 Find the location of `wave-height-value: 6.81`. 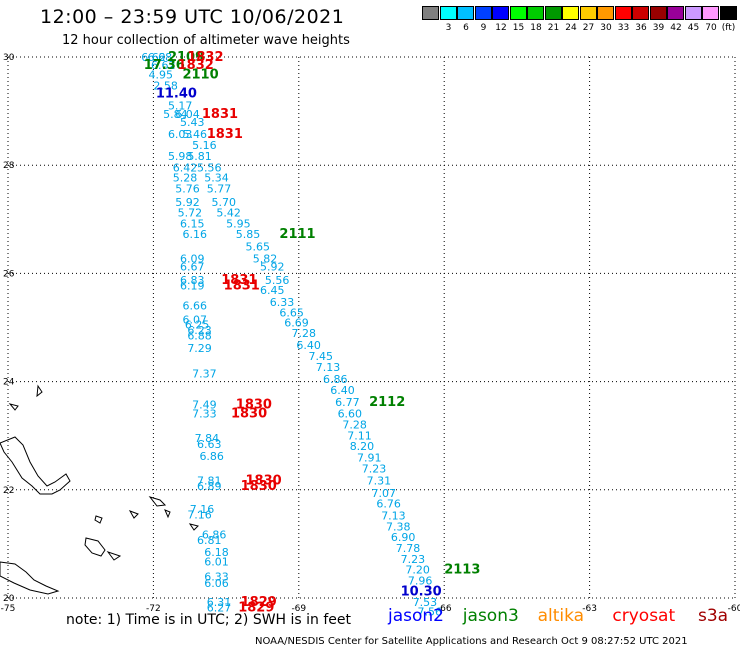

wave-height-value: 6.81 is located at coordinates (209, 540).